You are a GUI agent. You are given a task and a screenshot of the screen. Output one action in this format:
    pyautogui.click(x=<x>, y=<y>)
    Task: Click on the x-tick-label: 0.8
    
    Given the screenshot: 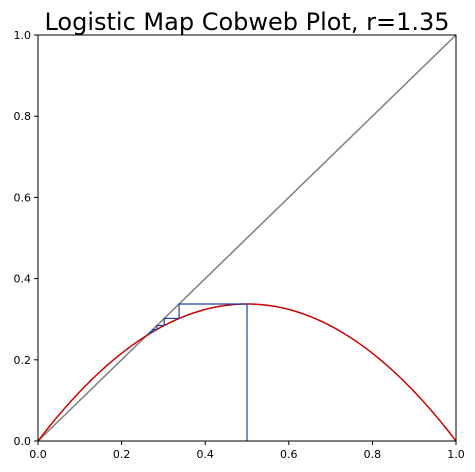 What is the action you would take?
    pyautogui.click(x=373, y=454)
    